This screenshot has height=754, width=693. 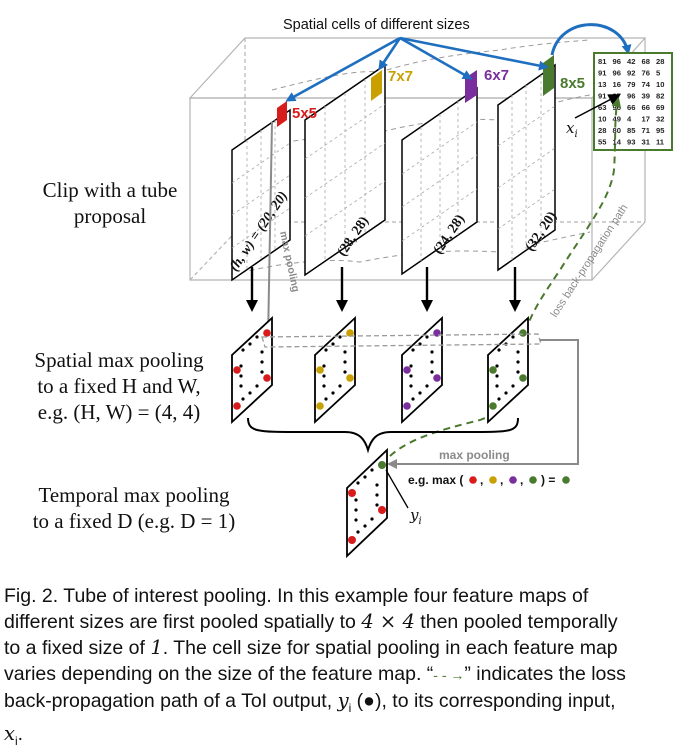 I want to click on spatial-label-line1: Spatial max pooling, so click(x=119, y=360).